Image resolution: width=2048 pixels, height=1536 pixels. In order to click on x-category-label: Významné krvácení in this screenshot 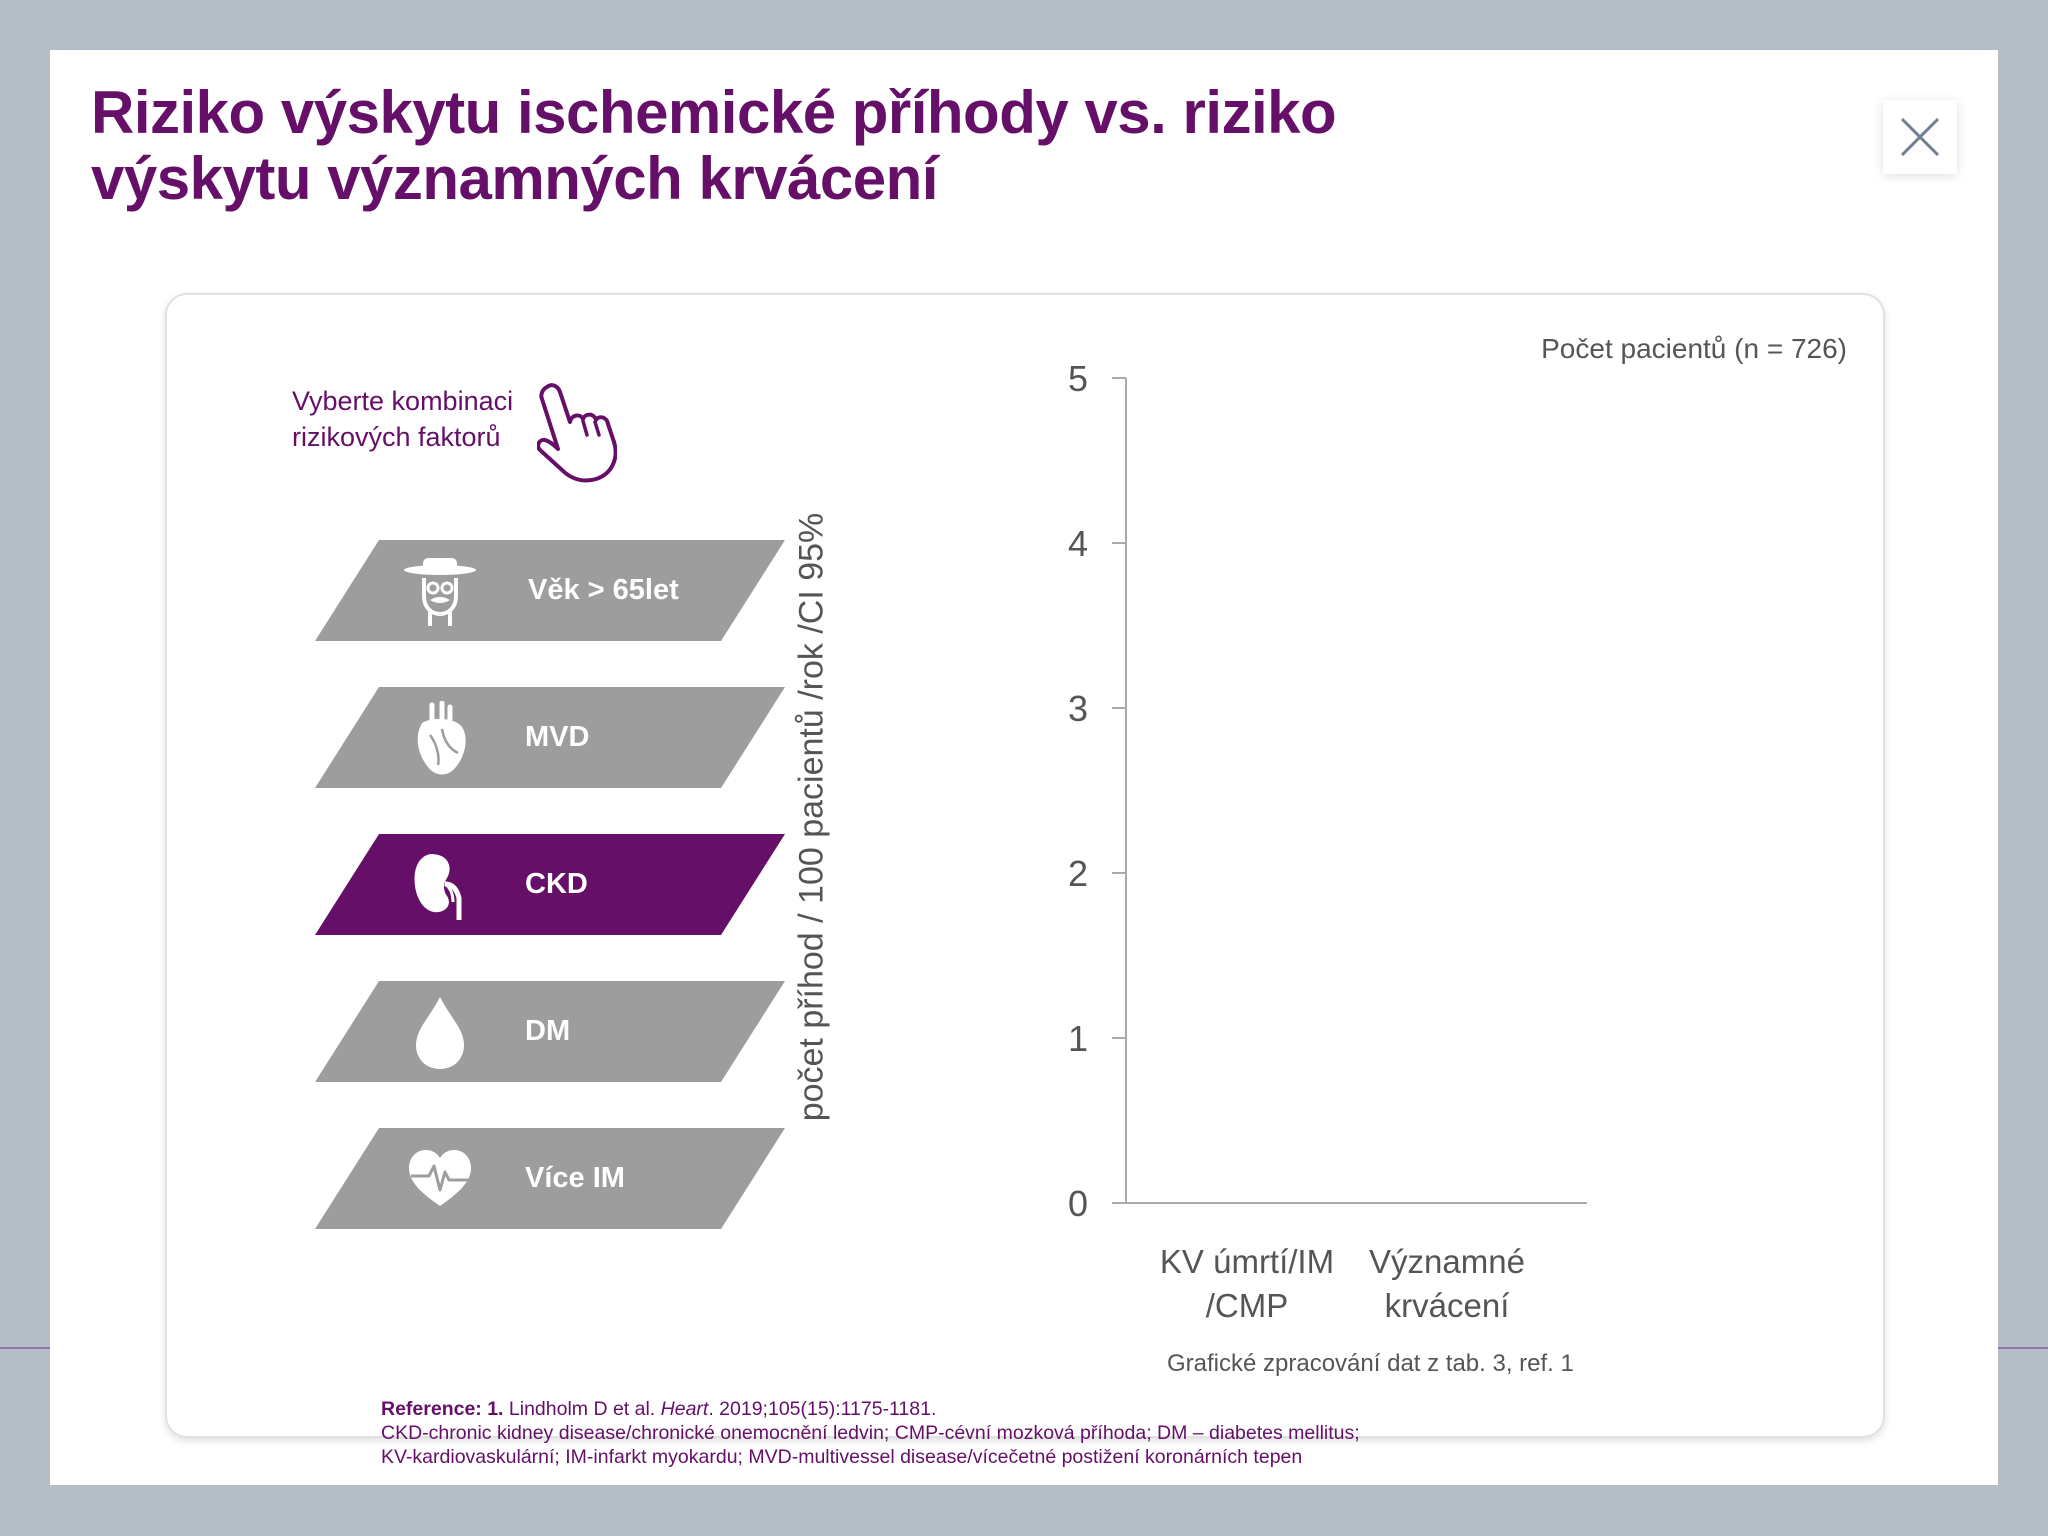, I will do `click(1447, 1283)`.